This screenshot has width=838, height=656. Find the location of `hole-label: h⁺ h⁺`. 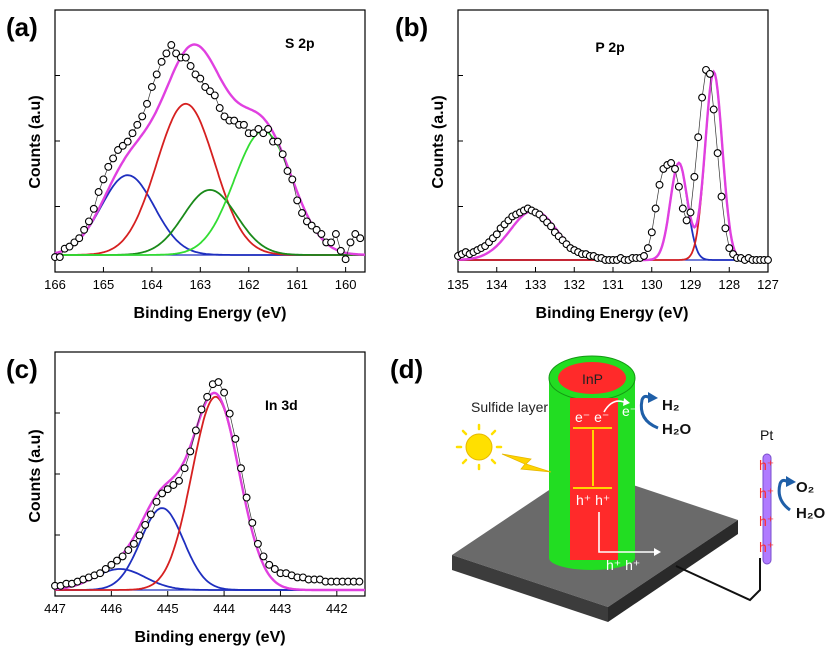

hole-label: h⁺ h⁺ is located at coordinates (593, 500).